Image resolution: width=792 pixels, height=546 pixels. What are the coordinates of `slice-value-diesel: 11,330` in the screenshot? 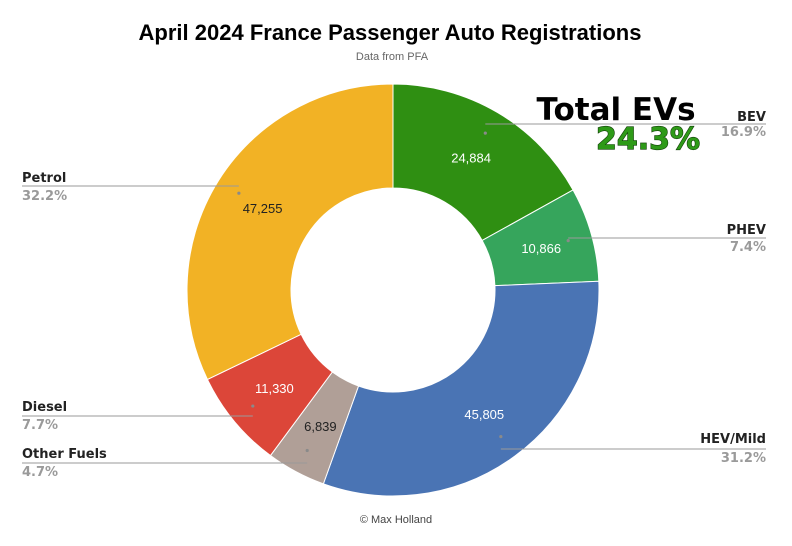 It's located at (274, 388).